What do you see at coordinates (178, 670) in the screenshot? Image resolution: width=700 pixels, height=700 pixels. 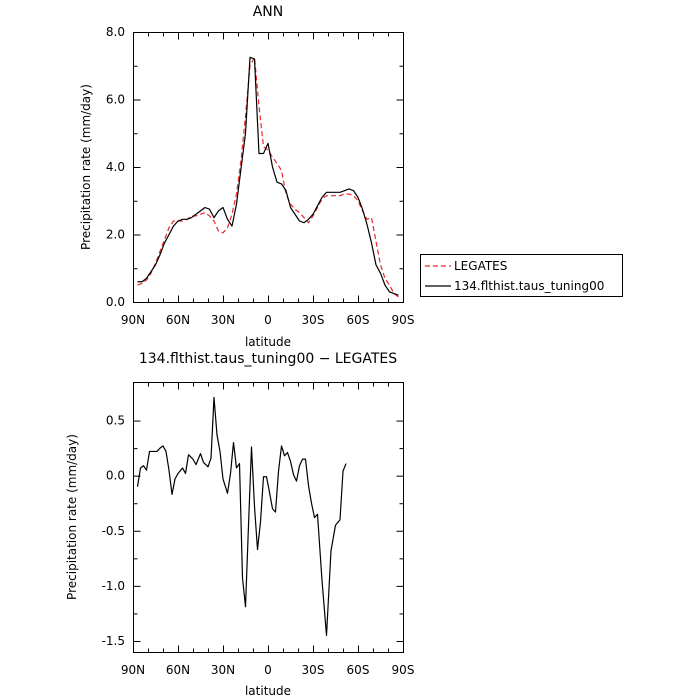 I see `bottom-x-tick-label: 60N` at bounding box center [178, 670].